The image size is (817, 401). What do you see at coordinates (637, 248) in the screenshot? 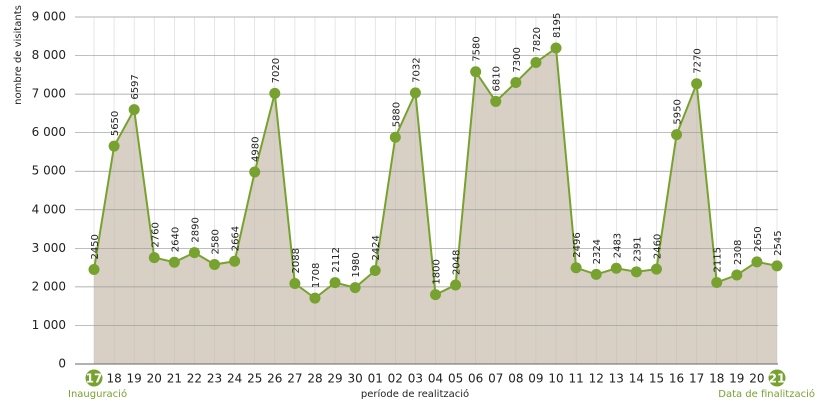
I see `data-label: 2391` at bounding box center [637, 248].